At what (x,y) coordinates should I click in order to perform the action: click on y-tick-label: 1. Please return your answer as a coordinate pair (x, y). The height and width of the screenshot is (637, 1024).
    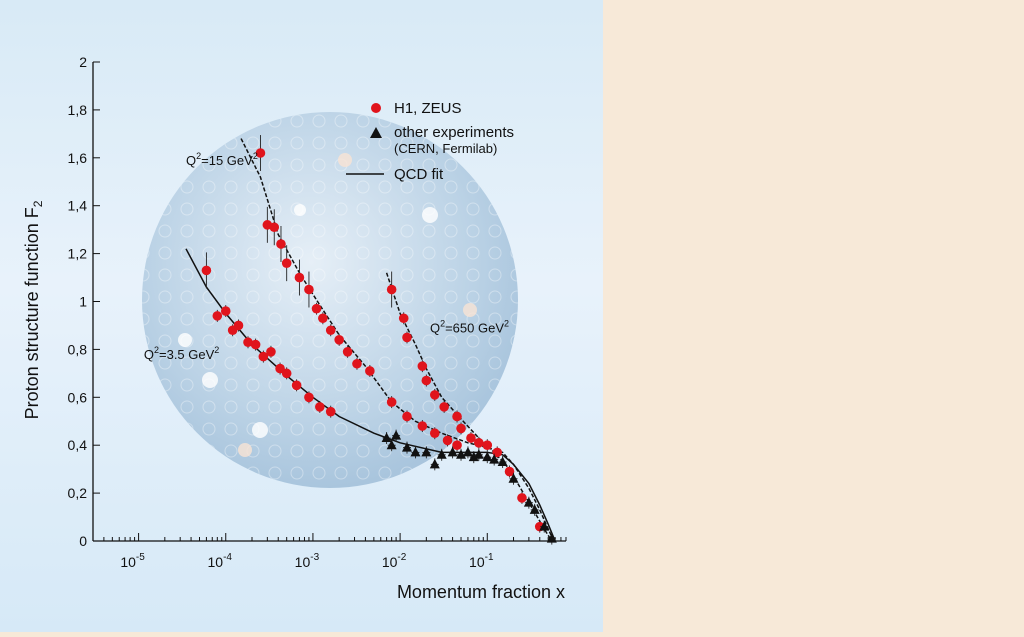
    Looking at the image, I should click on (83, 302).